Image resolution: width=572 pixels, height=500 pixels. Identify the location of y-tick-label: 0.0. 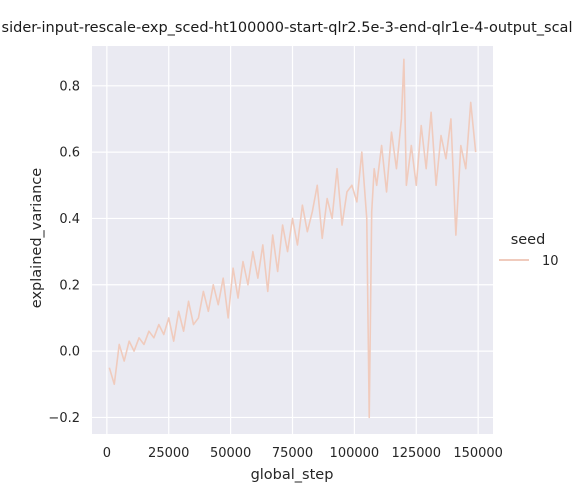
(69, 352).